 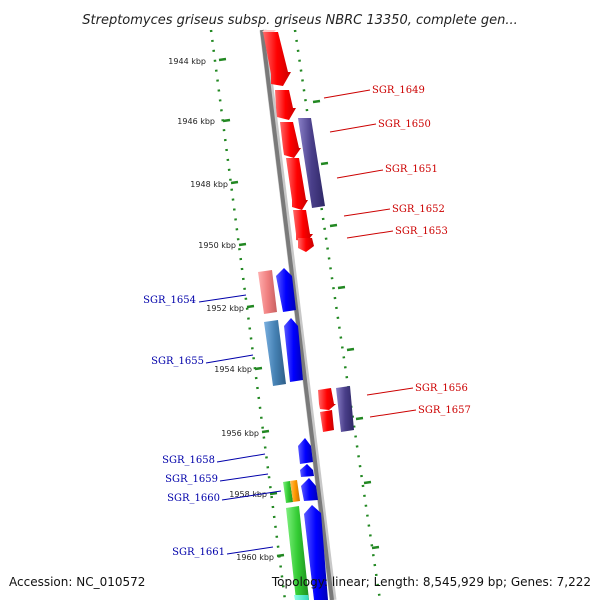 I want to click on gene-block-1655-steel, so click(x=275, y=353).